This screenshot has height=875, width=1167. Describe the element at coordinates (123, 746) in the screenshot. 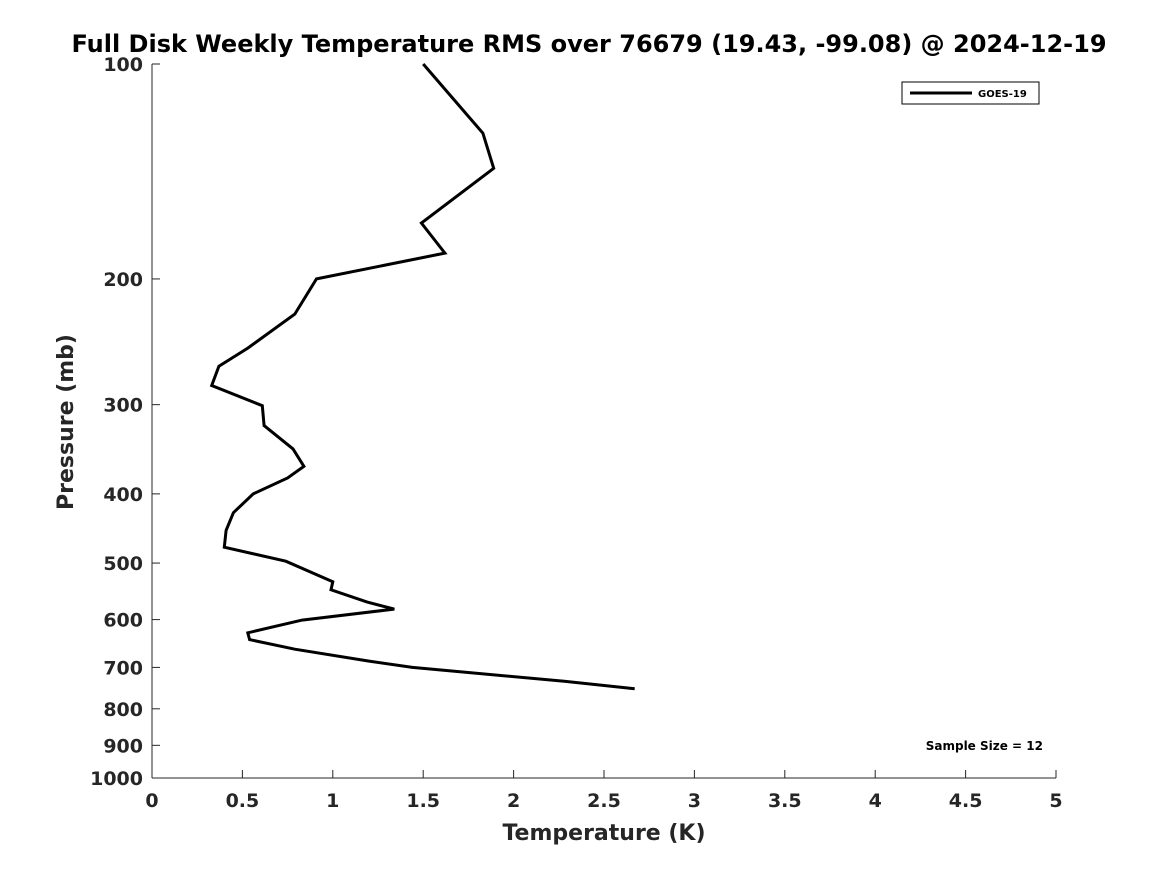

I see `y-tick-label: 900` at that location.